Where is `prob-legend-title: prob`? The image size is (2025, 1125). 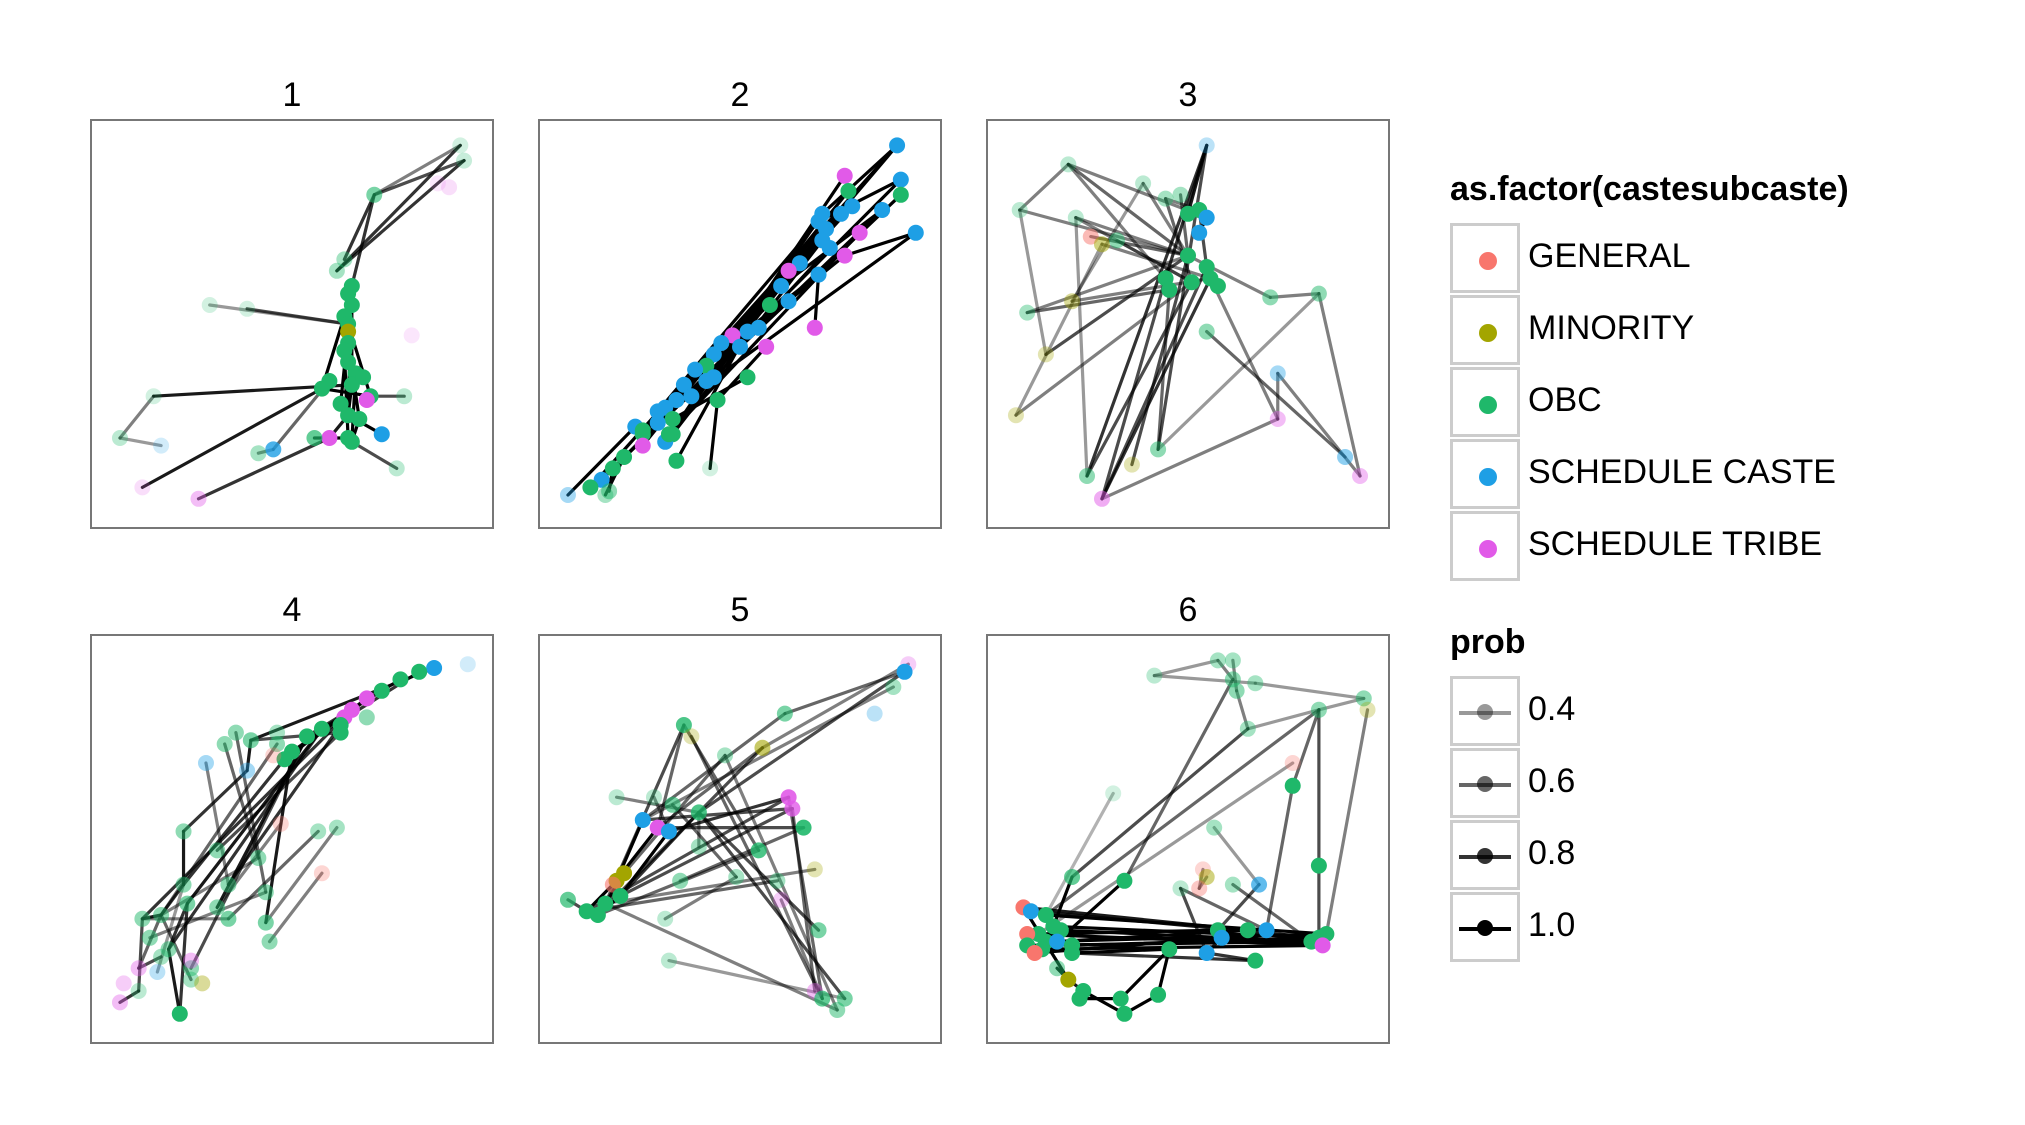
prob-legend-title: prob is located at coordinates (1488, 642).